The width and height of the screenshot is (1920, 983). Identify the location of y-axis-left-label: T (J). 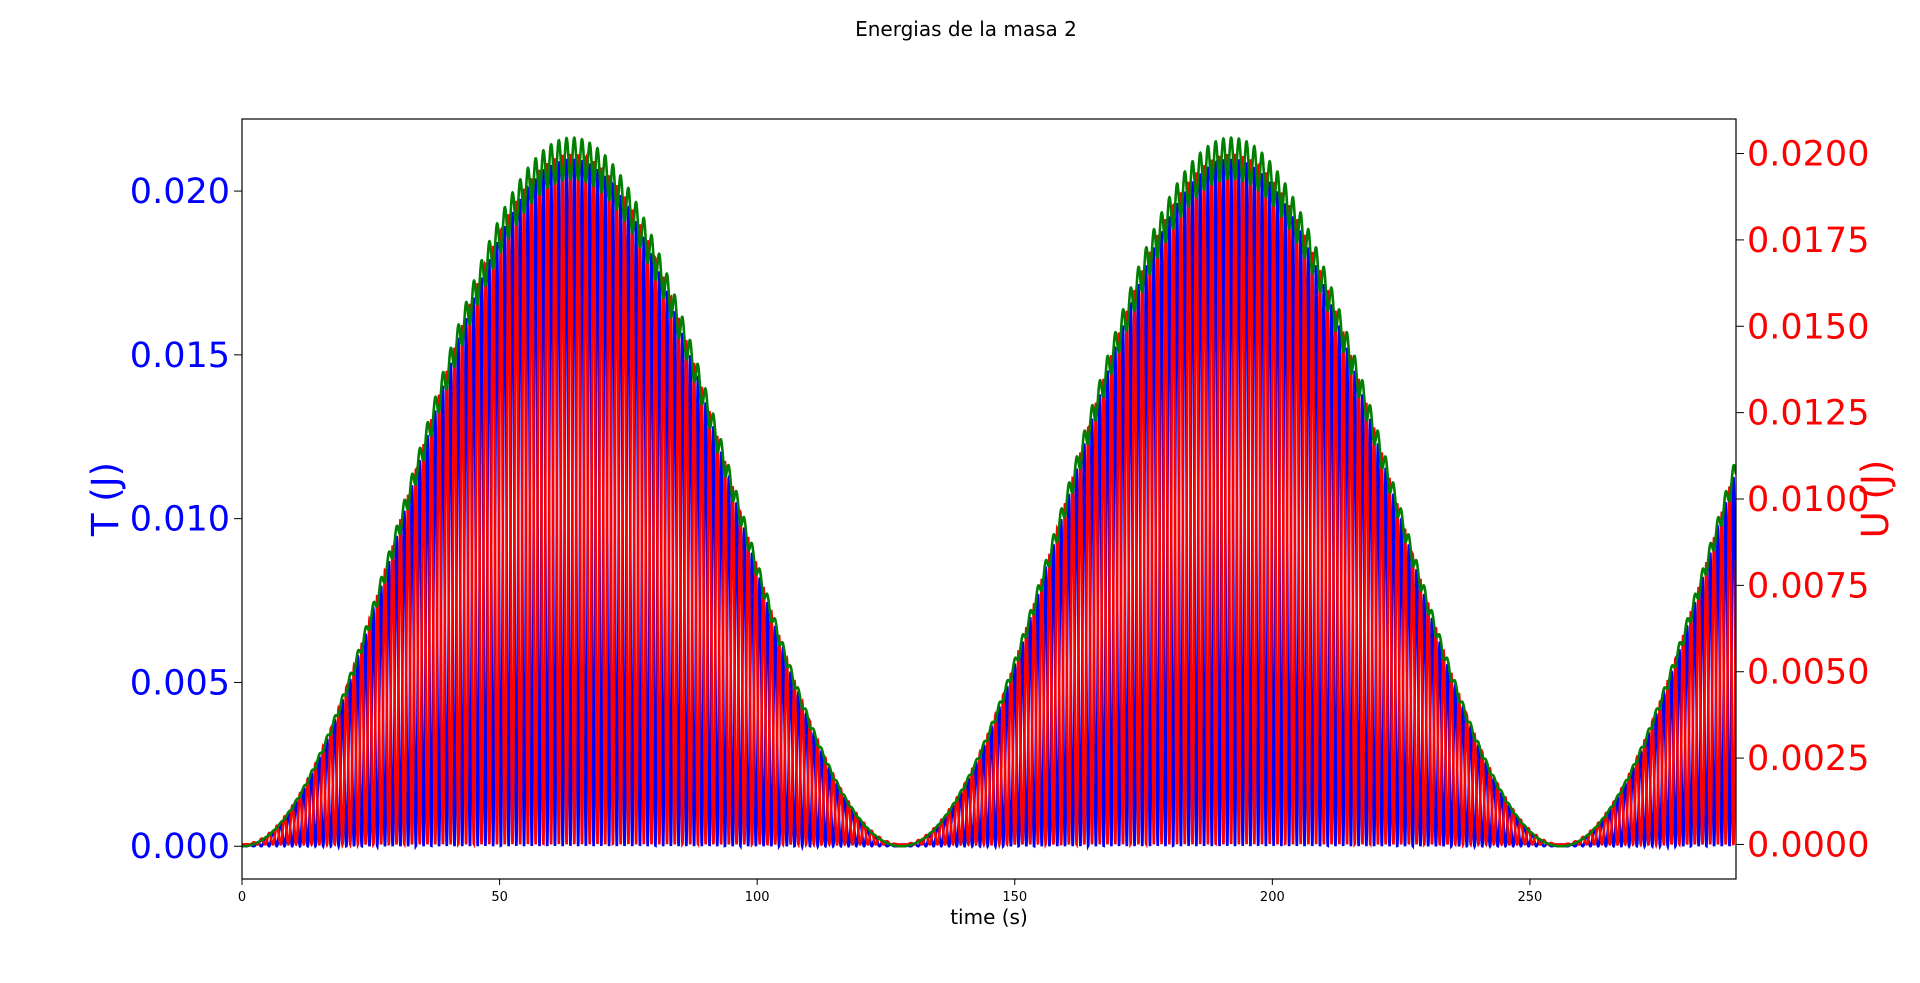
(105, 499).